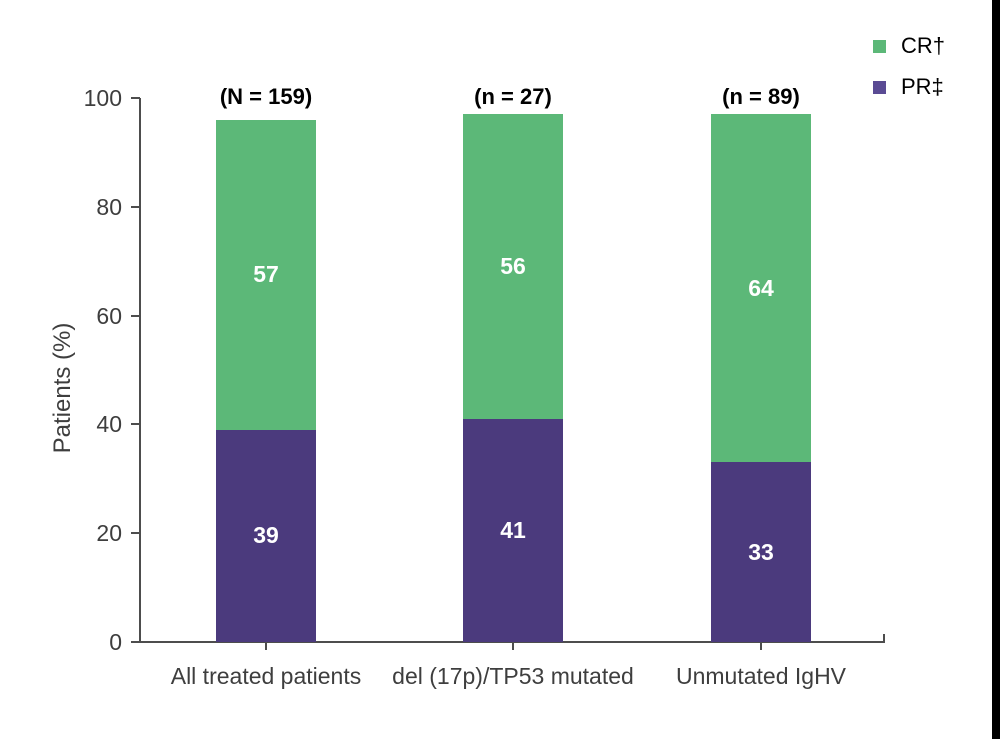 The image size is (1000, 739). I want to click on bar-segment-cr: 64, so click(761, 288).